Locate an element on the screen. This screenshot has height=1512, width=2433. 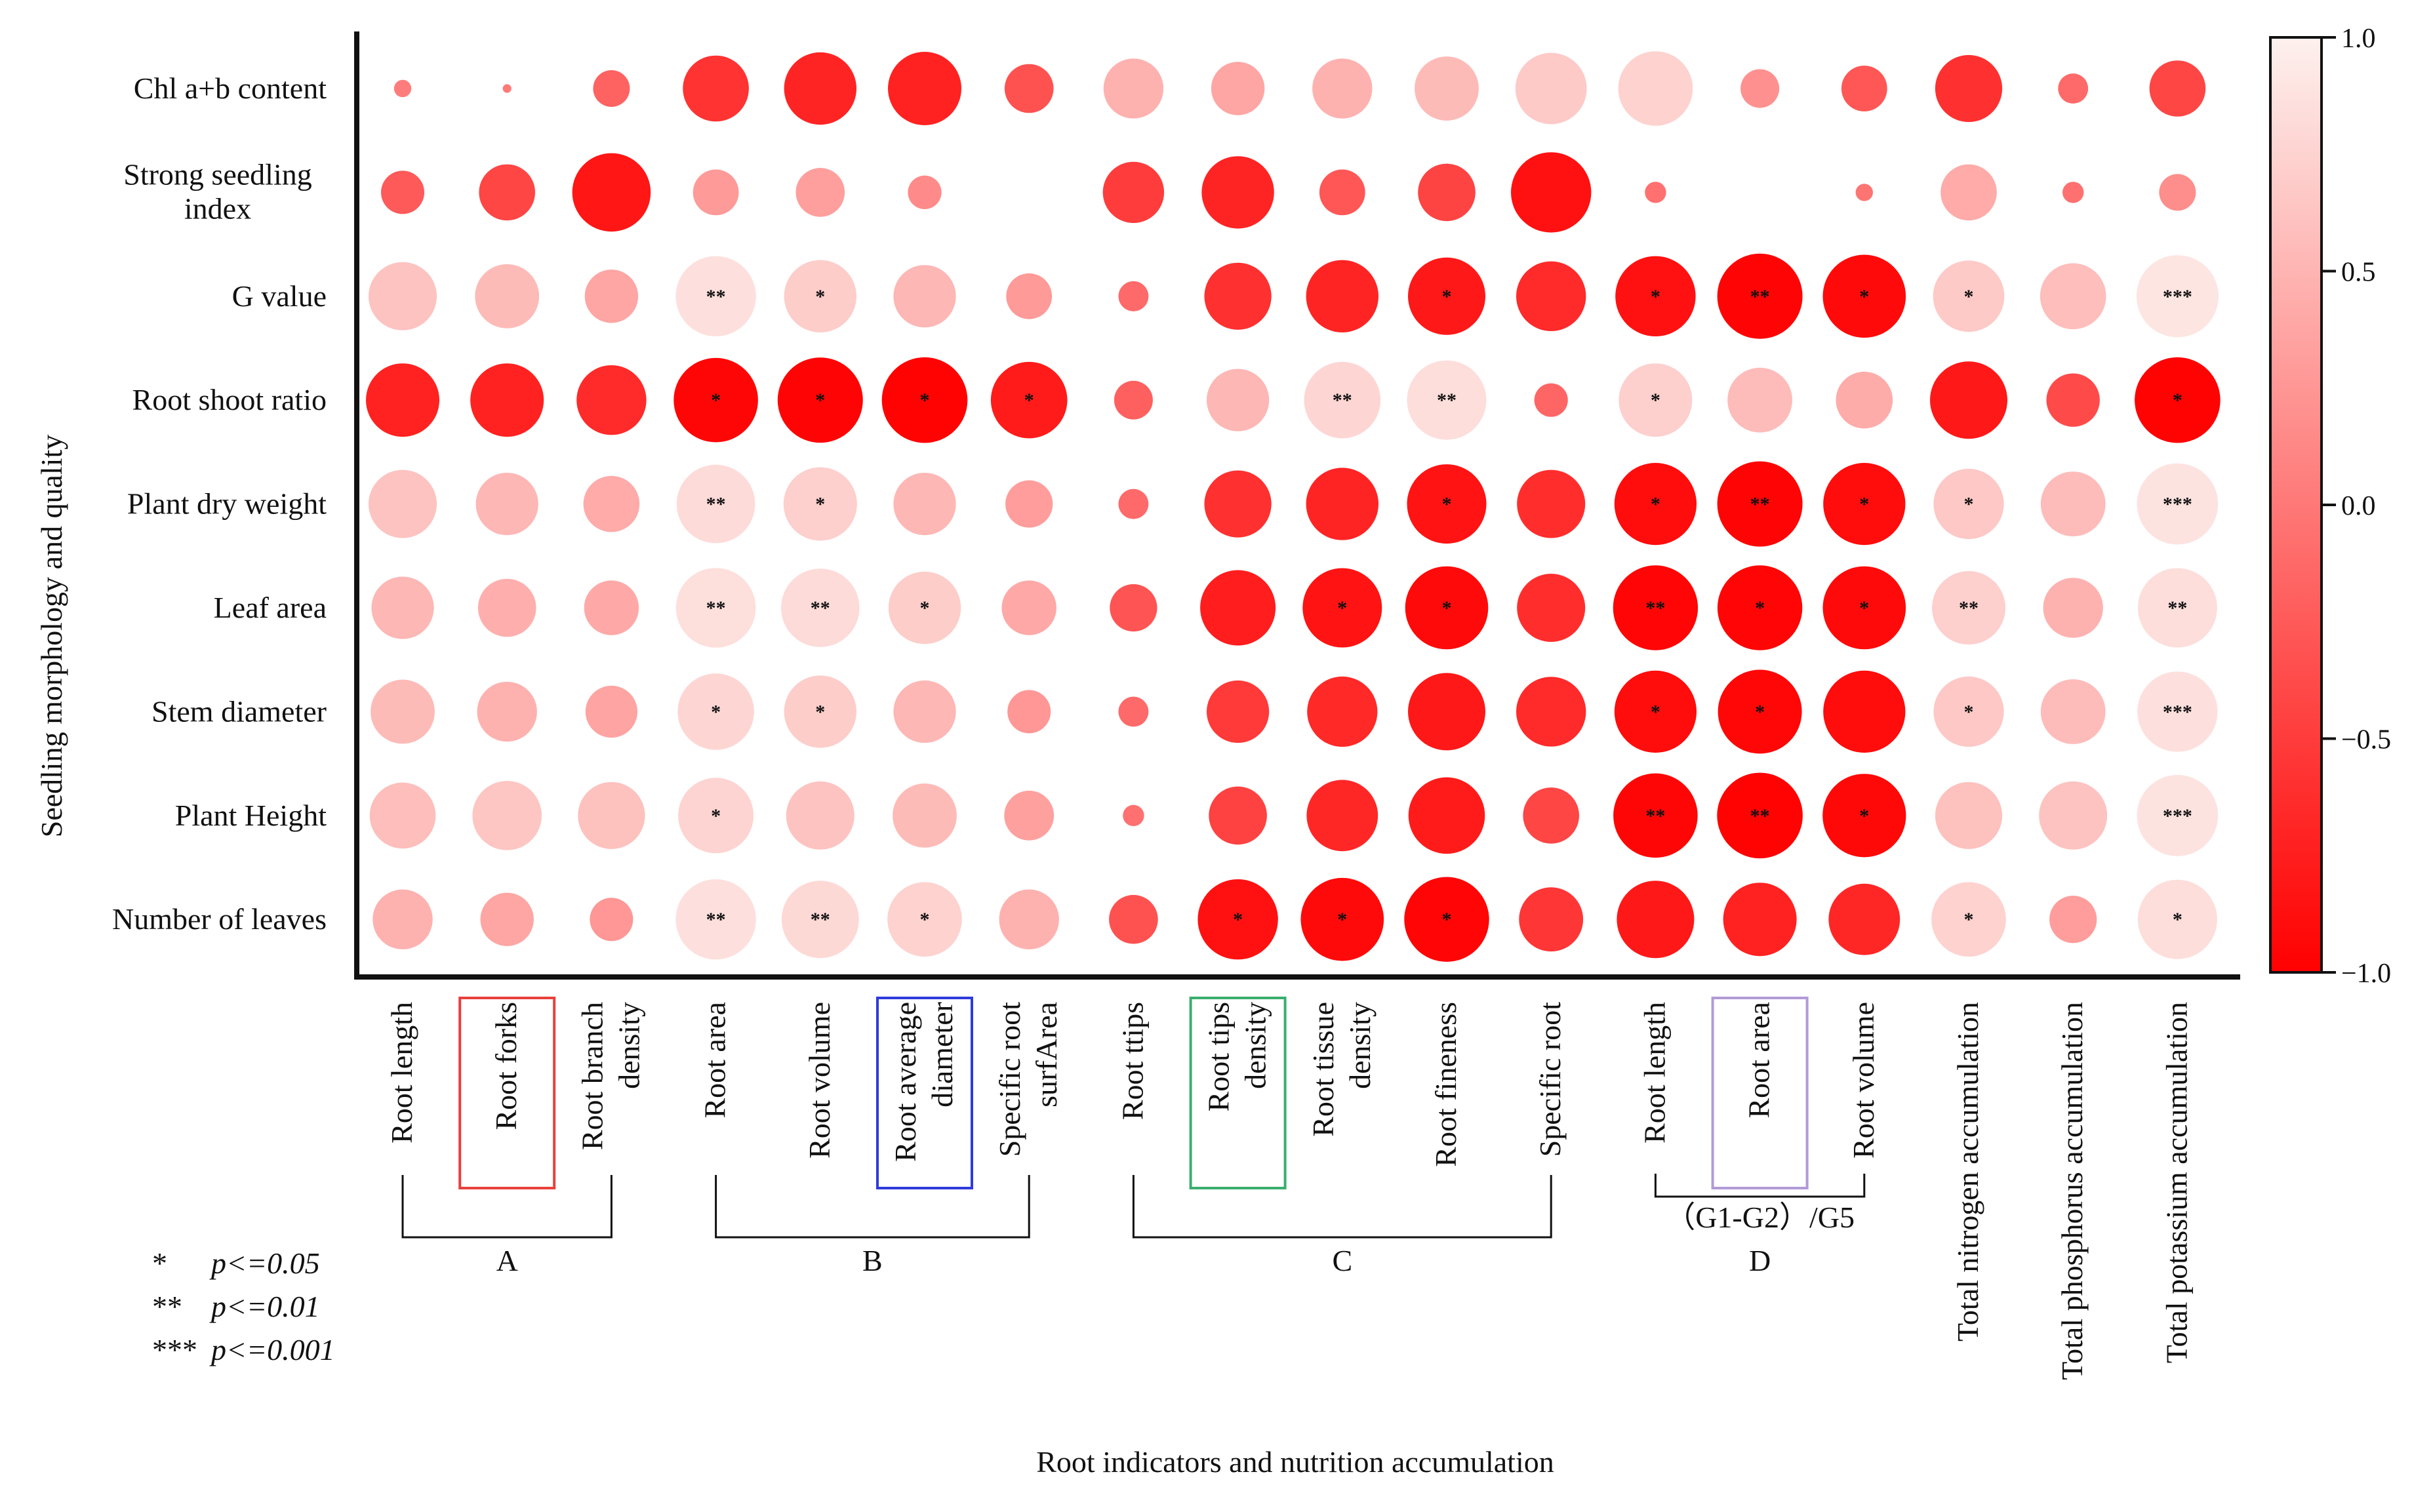
column-label-15: Total nitrogen accumulation is located at coordinates (1968, 1172).